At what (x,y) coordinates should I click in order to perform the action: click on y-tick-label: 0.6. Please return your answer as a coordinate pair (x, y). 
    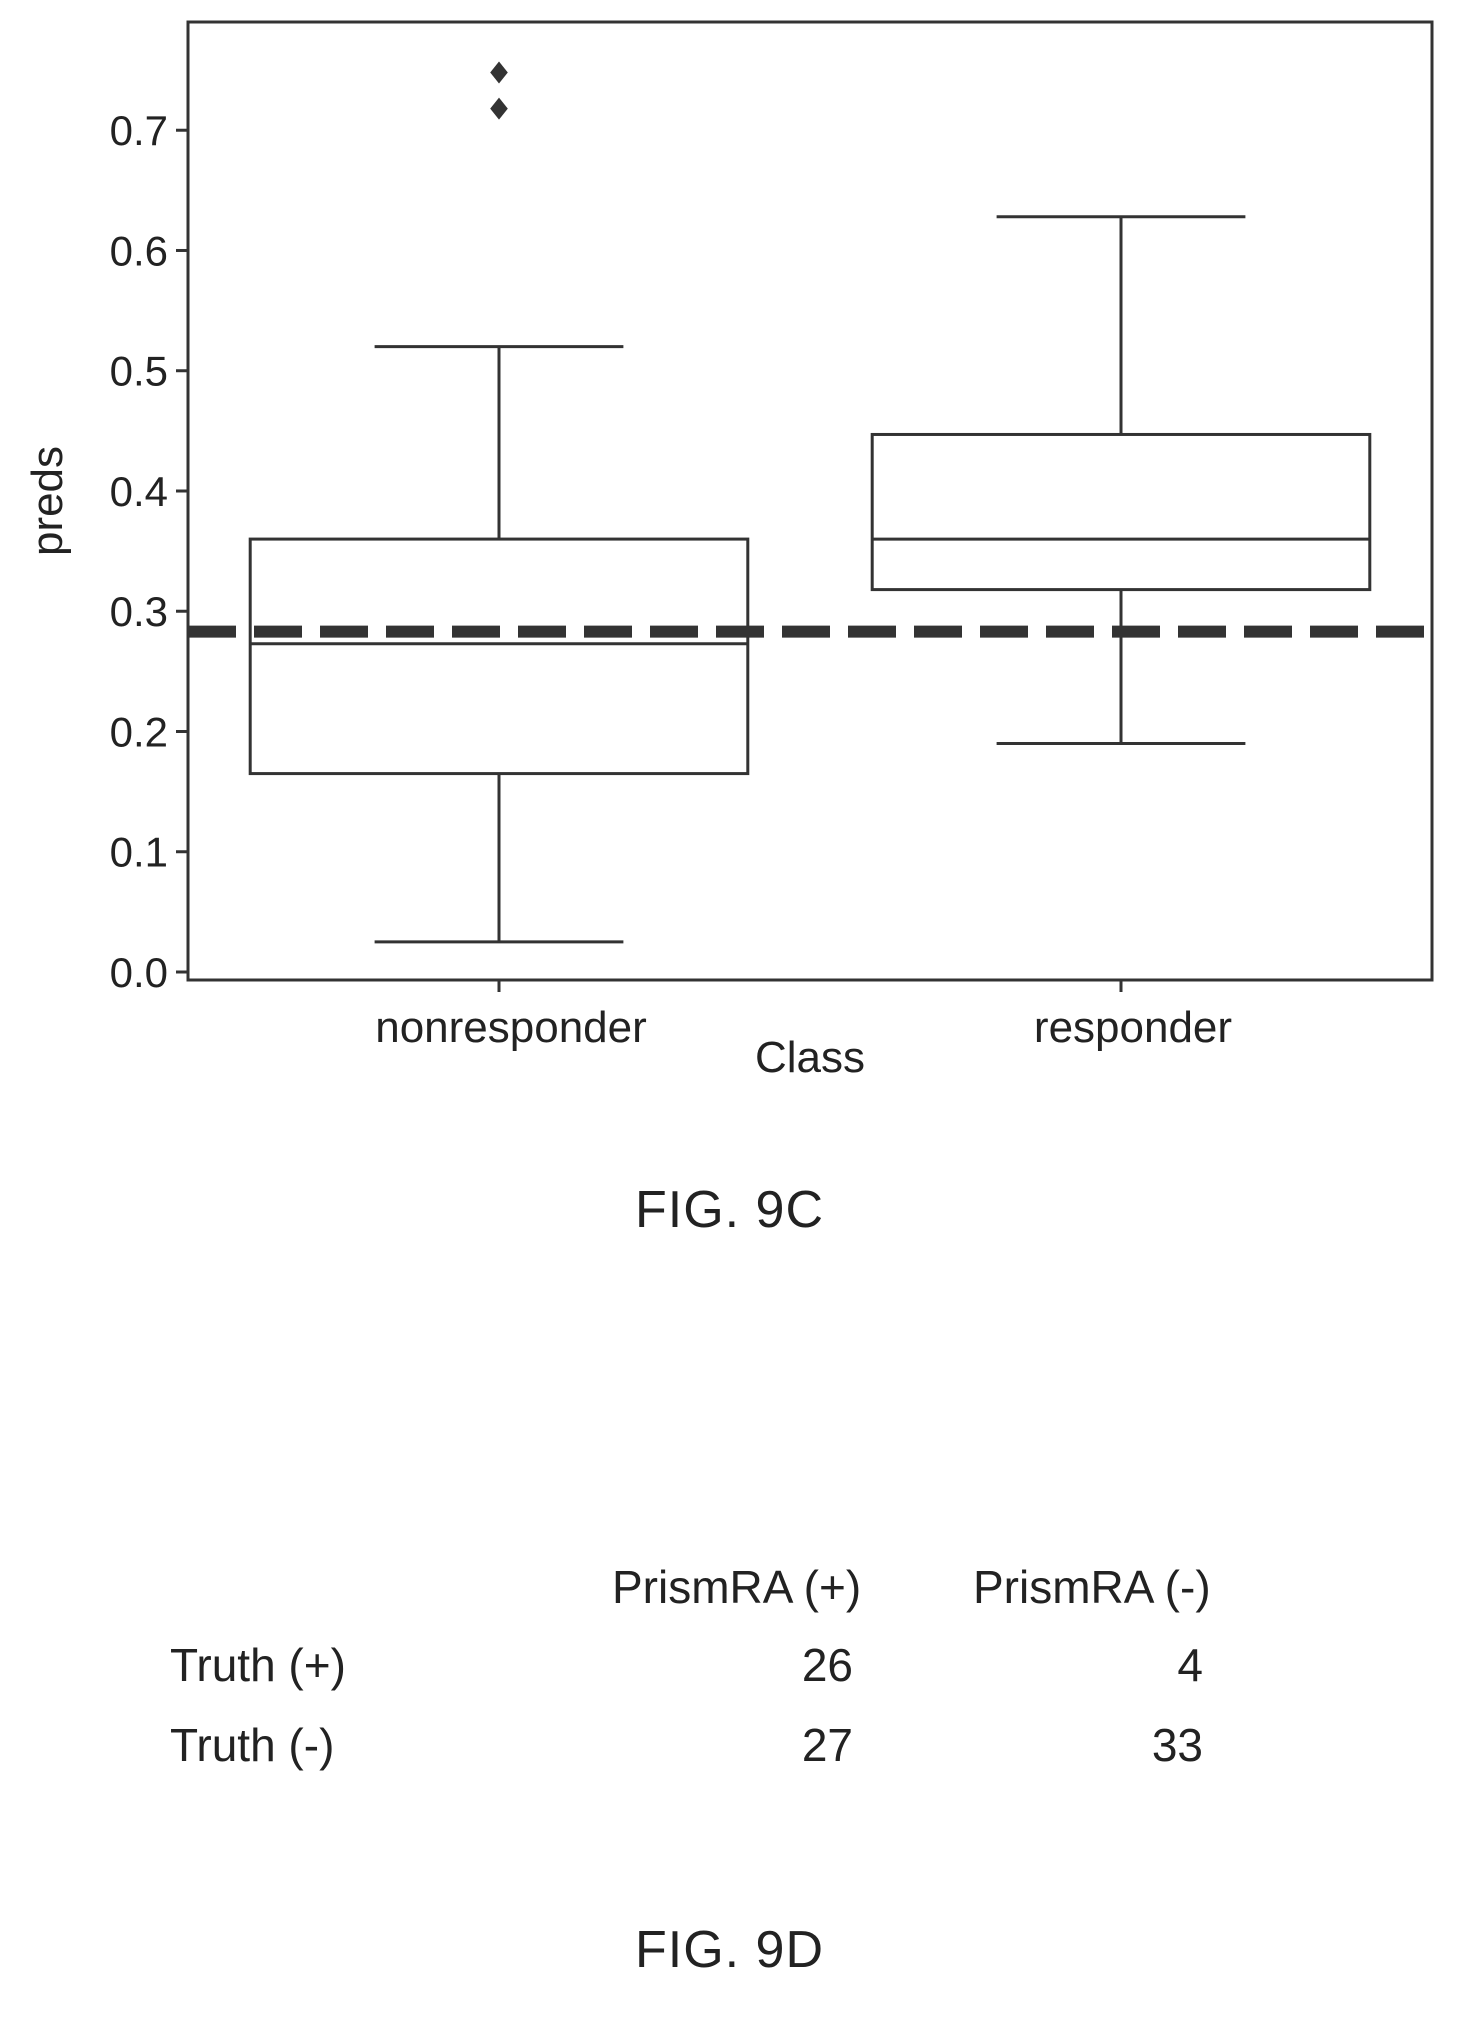
    Looking at the image, I should click on (139, 250).